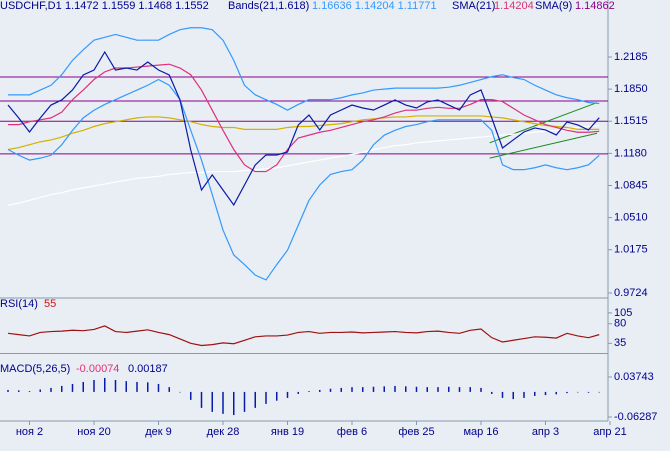  Describe the element at coordinates (223, 432) in the screenshot. I see `x-tick-label: дек 28` at that location.